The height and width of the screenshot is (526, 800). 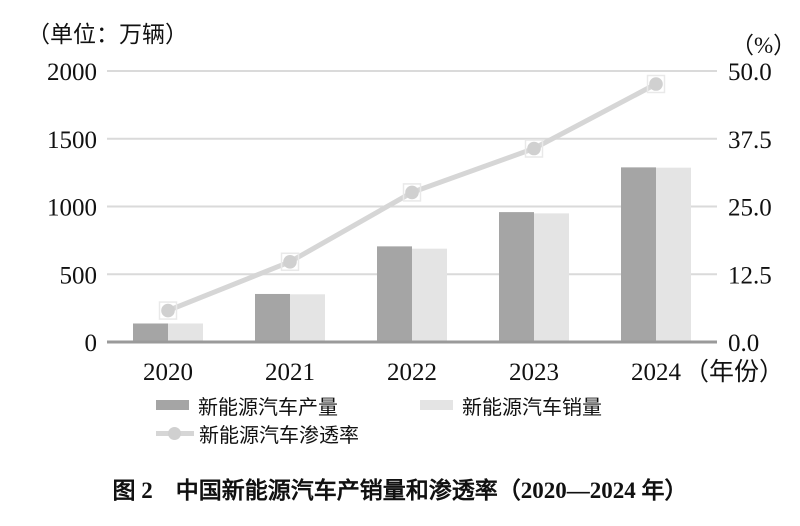 What do you see at coordinates (172, 405) in the screenshot?
I see `production-swatch-icon` at bounding box center [172, 405].